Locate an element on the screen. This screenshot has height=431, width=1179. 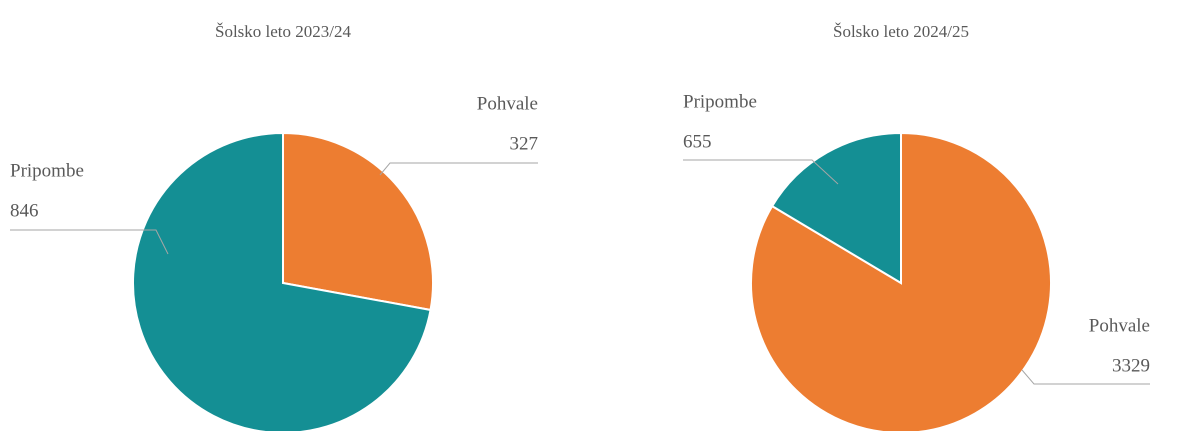
chart-title: Šolsko leto 2024/25 is located at coordinates (901, 31).